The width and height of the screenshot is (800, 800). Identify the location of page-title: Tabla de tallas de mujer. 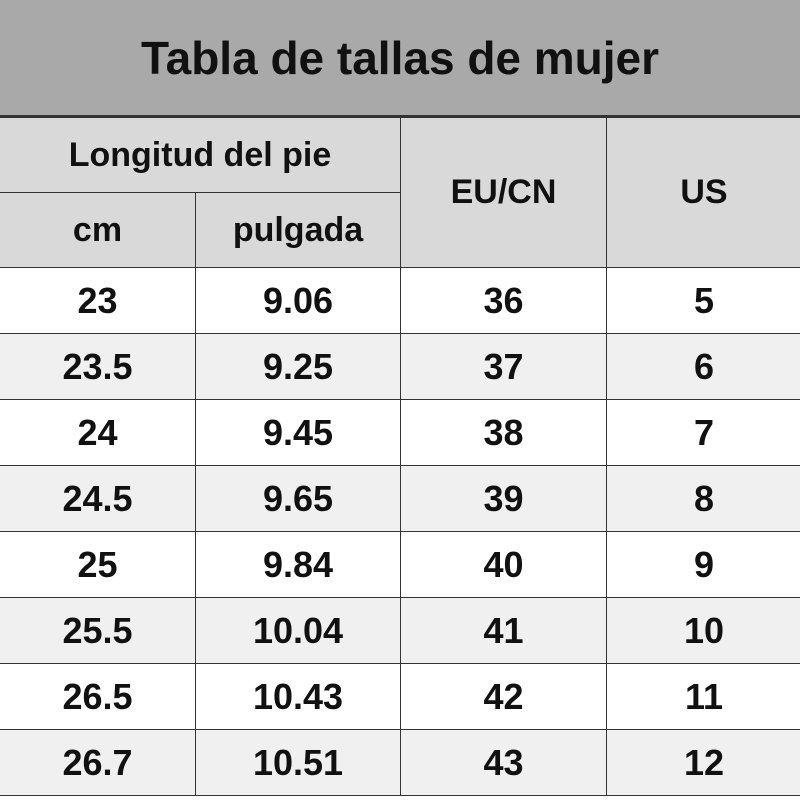
(400, 58).